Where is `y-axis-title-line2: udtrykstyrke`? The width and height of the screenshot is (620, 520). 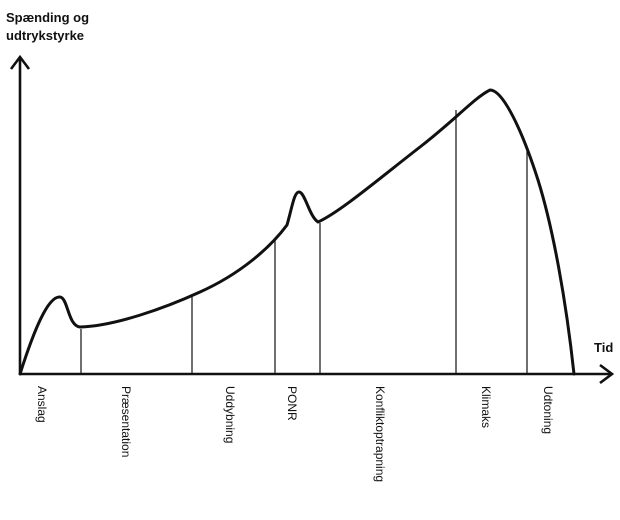
y-axis-title-line2: udtrykstyrke is located at coordinates (45, 35).